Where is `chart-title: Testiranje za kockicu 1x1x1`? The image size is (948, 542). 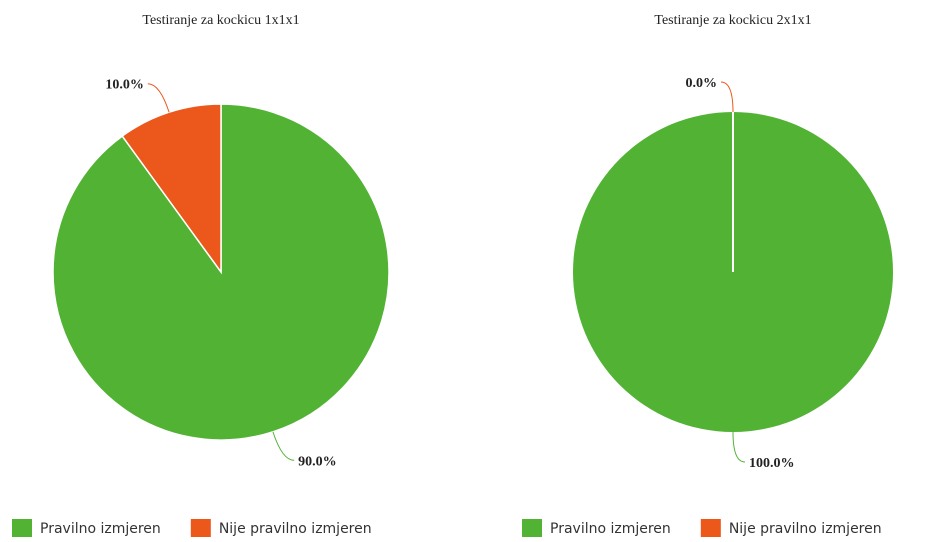 chart-title: Testiranje za kockicu 1x1x1 is located at coordinates (220, 20).